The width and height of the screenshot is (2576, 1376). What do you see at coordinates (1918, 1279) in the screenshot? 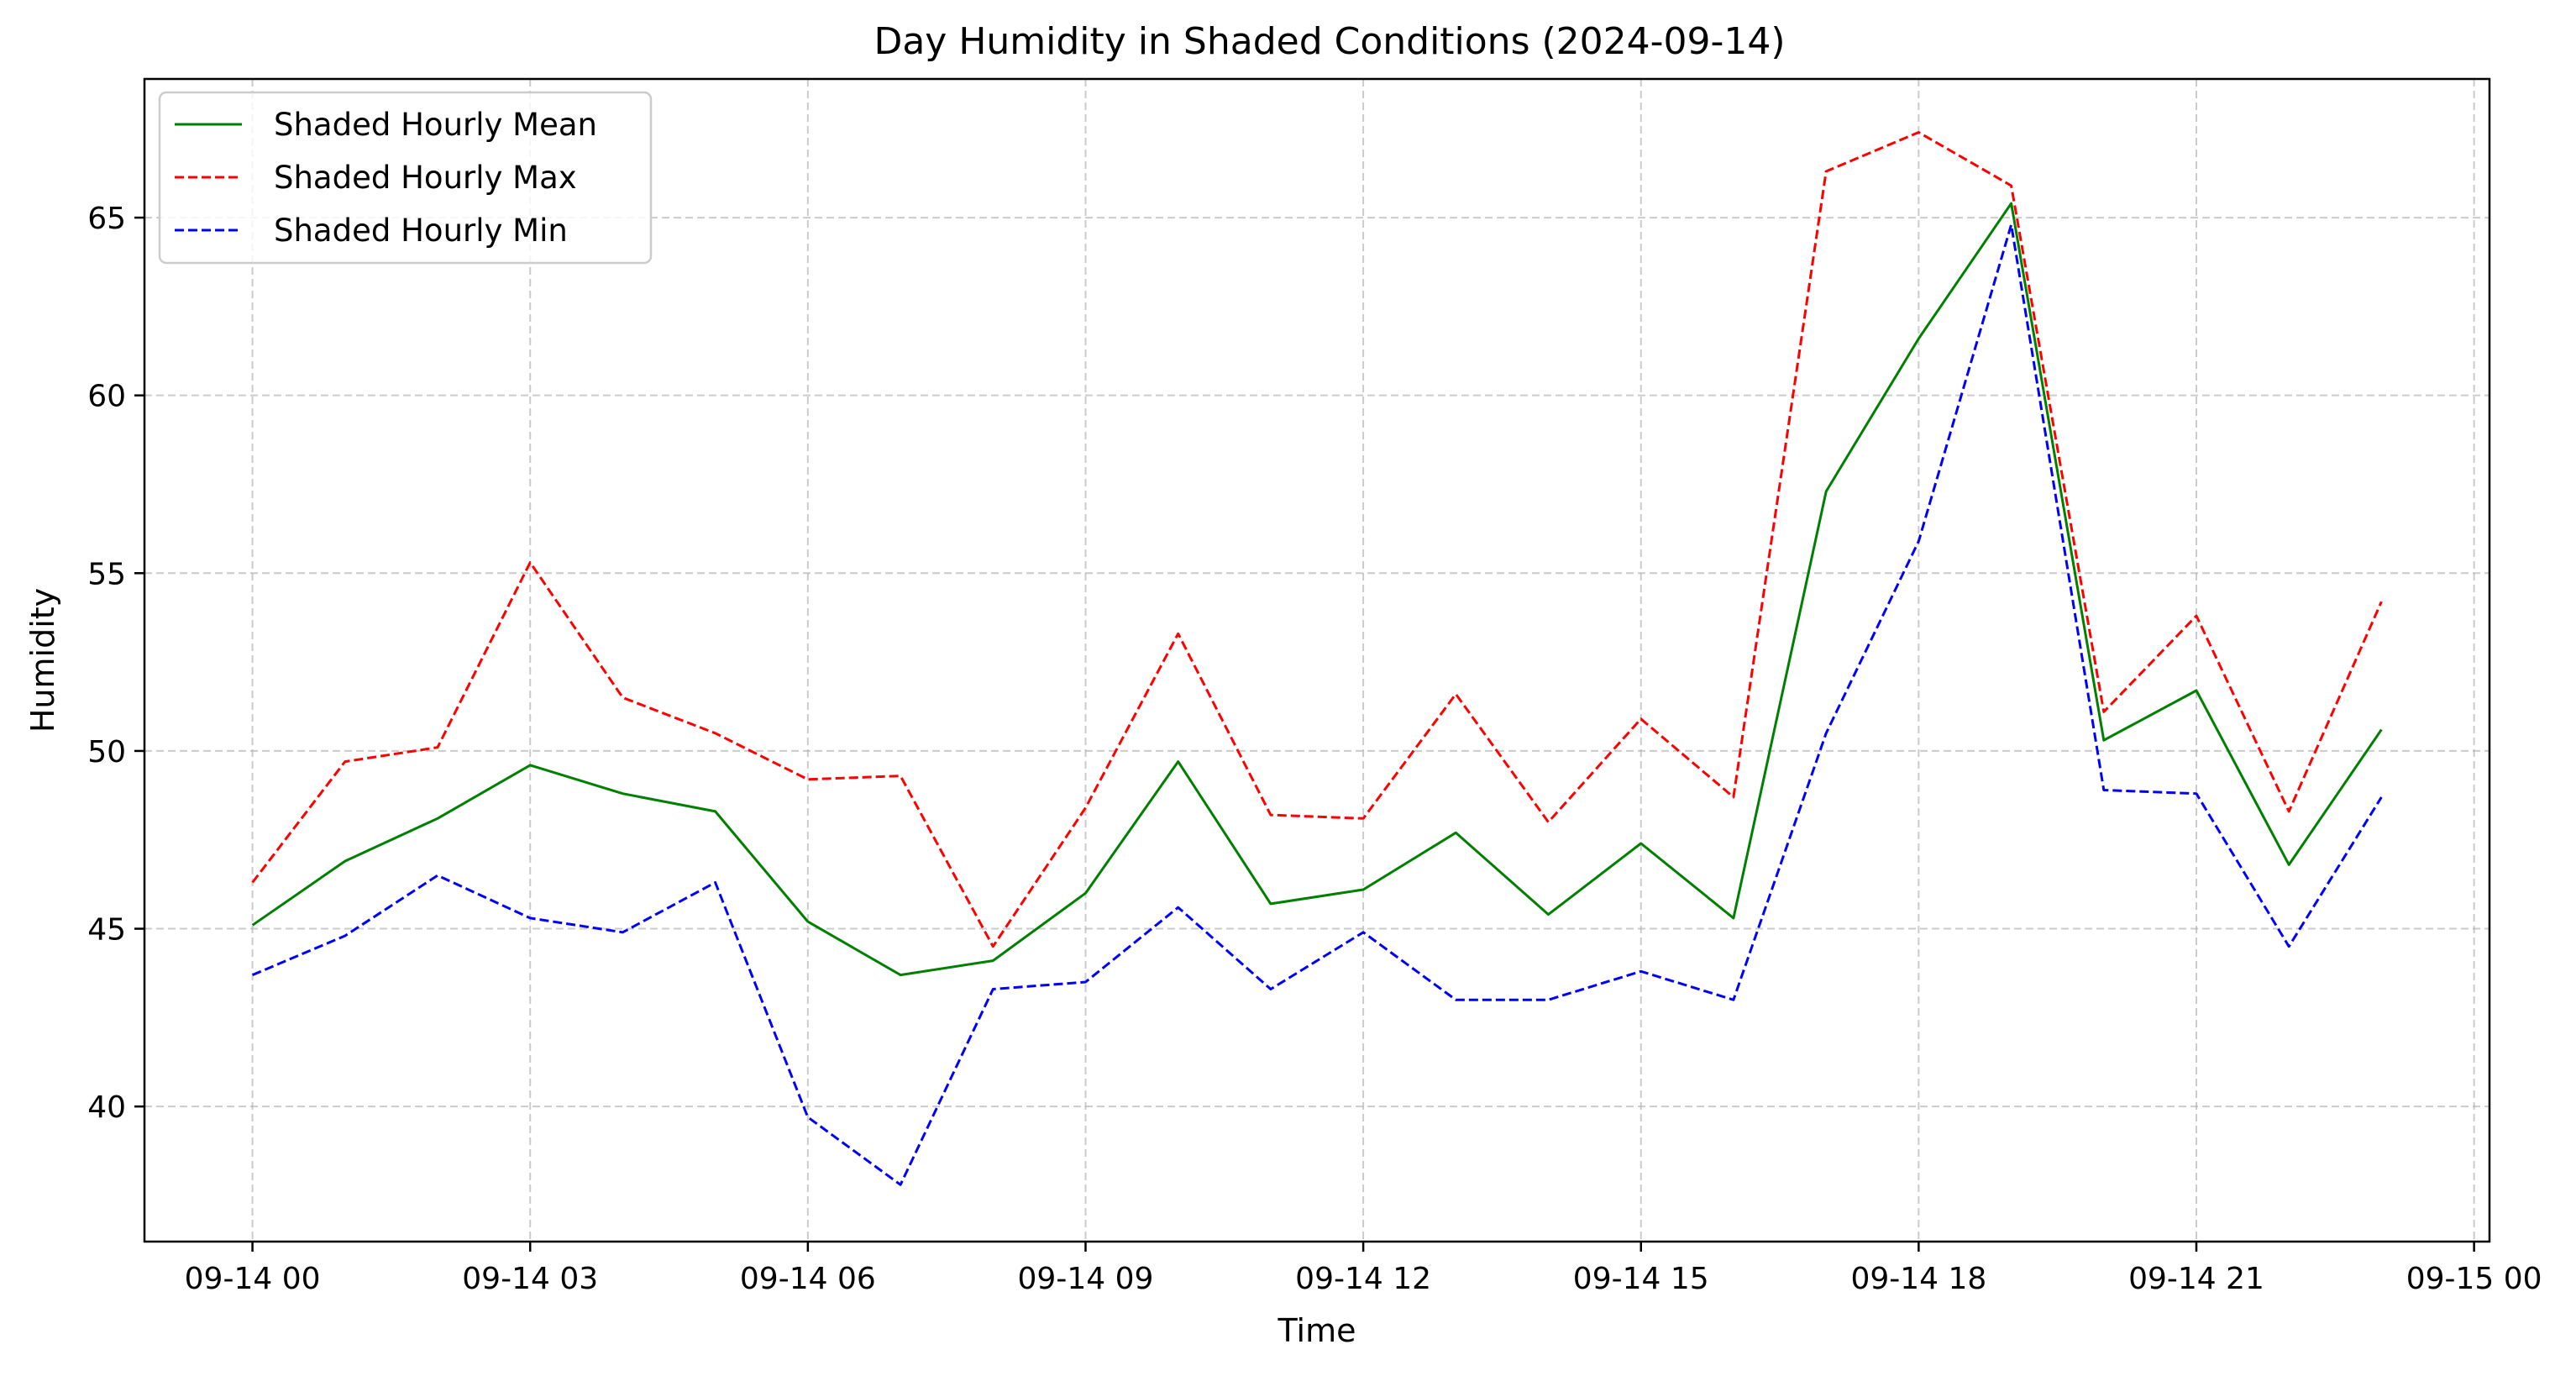
I see `x-tick-label-6: 09-14 18` at bounding box center [1918, 1279].